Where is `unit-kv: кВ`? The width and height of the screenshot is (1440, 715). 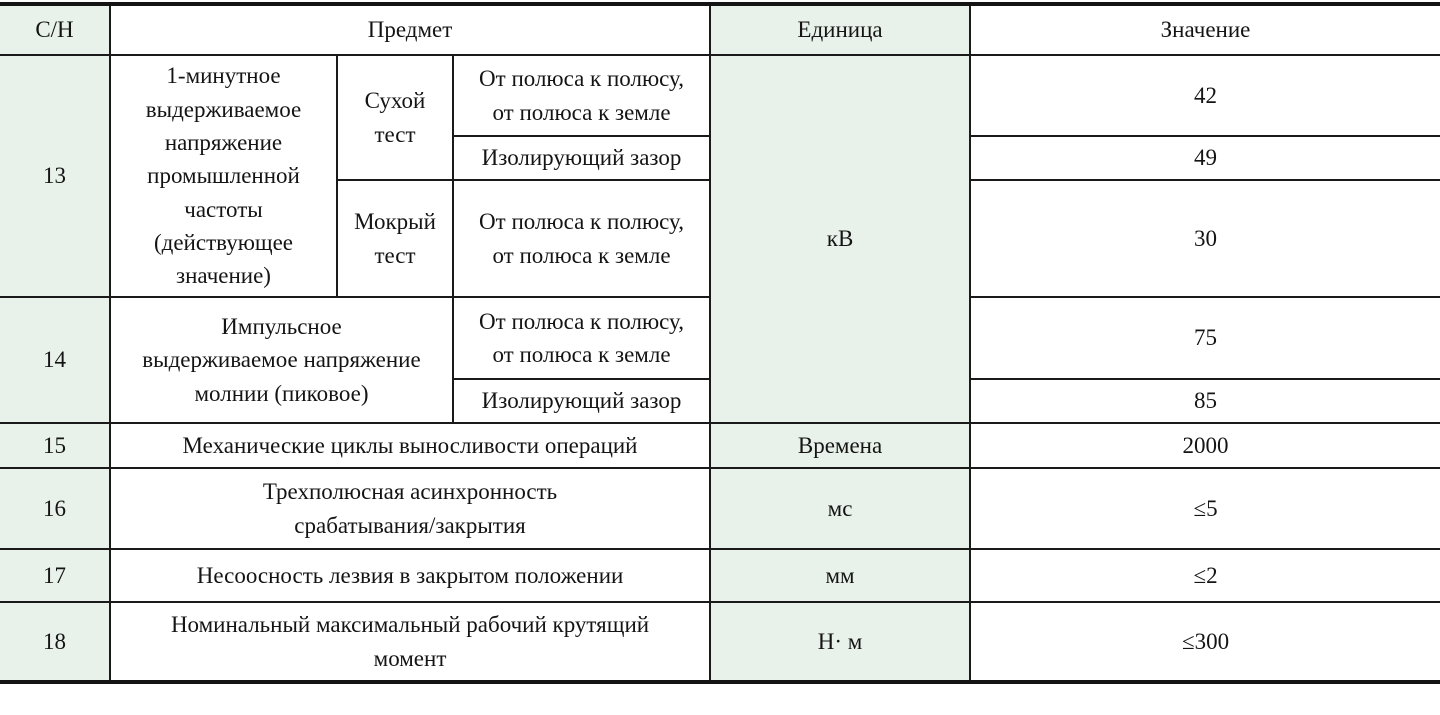
unit-kv: кВ is located at coordinates (840, 239).